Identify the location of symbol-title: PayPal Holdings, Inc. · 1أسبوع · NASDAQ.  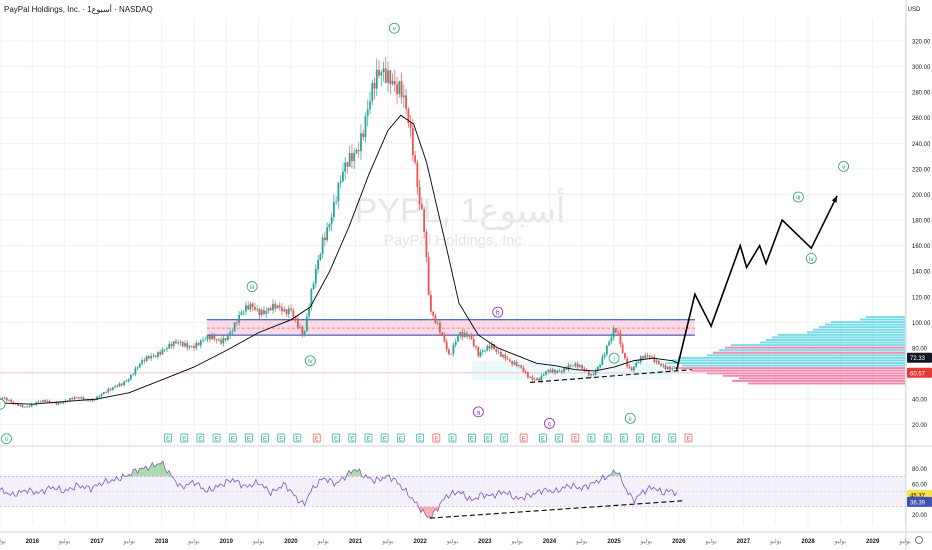
(78, 8).